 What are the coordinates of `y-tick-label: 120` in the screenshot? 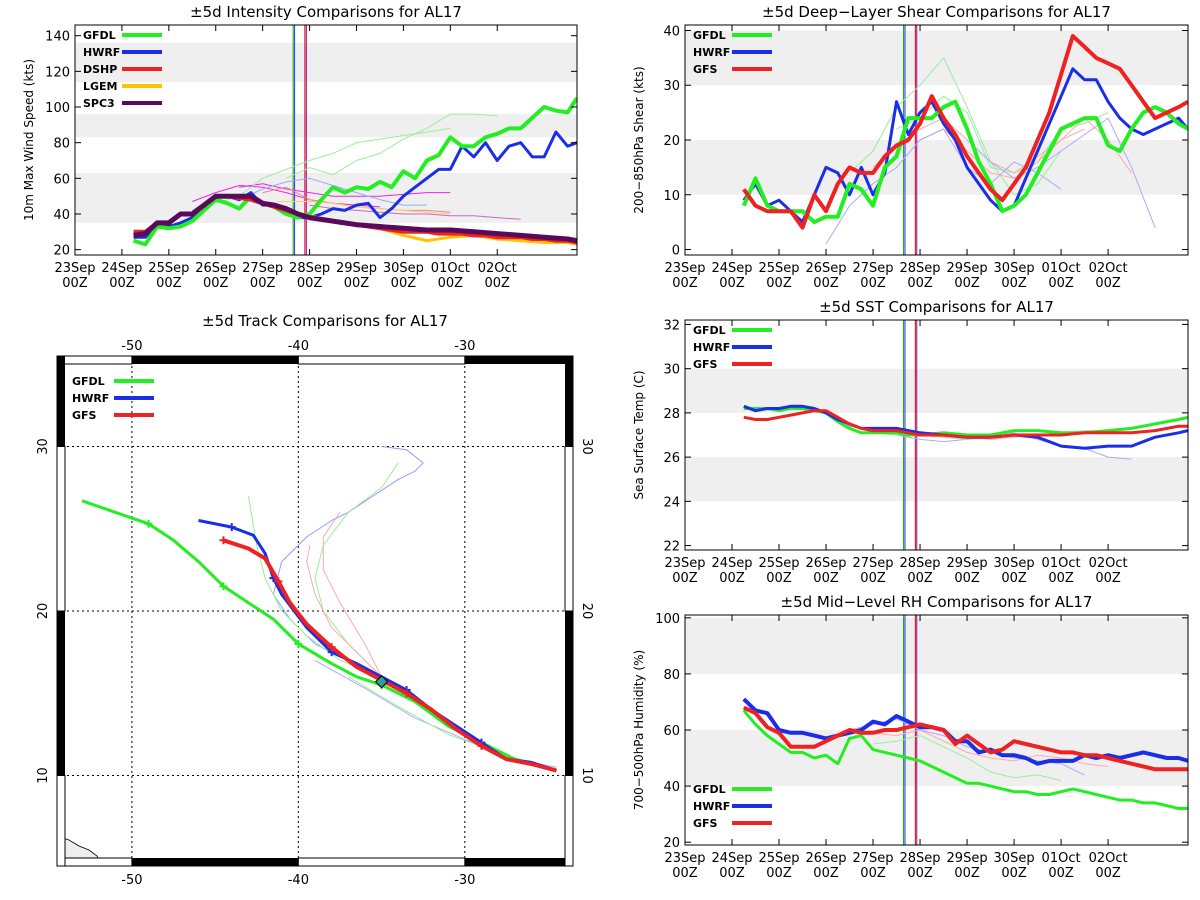 It's located at (57, 72).